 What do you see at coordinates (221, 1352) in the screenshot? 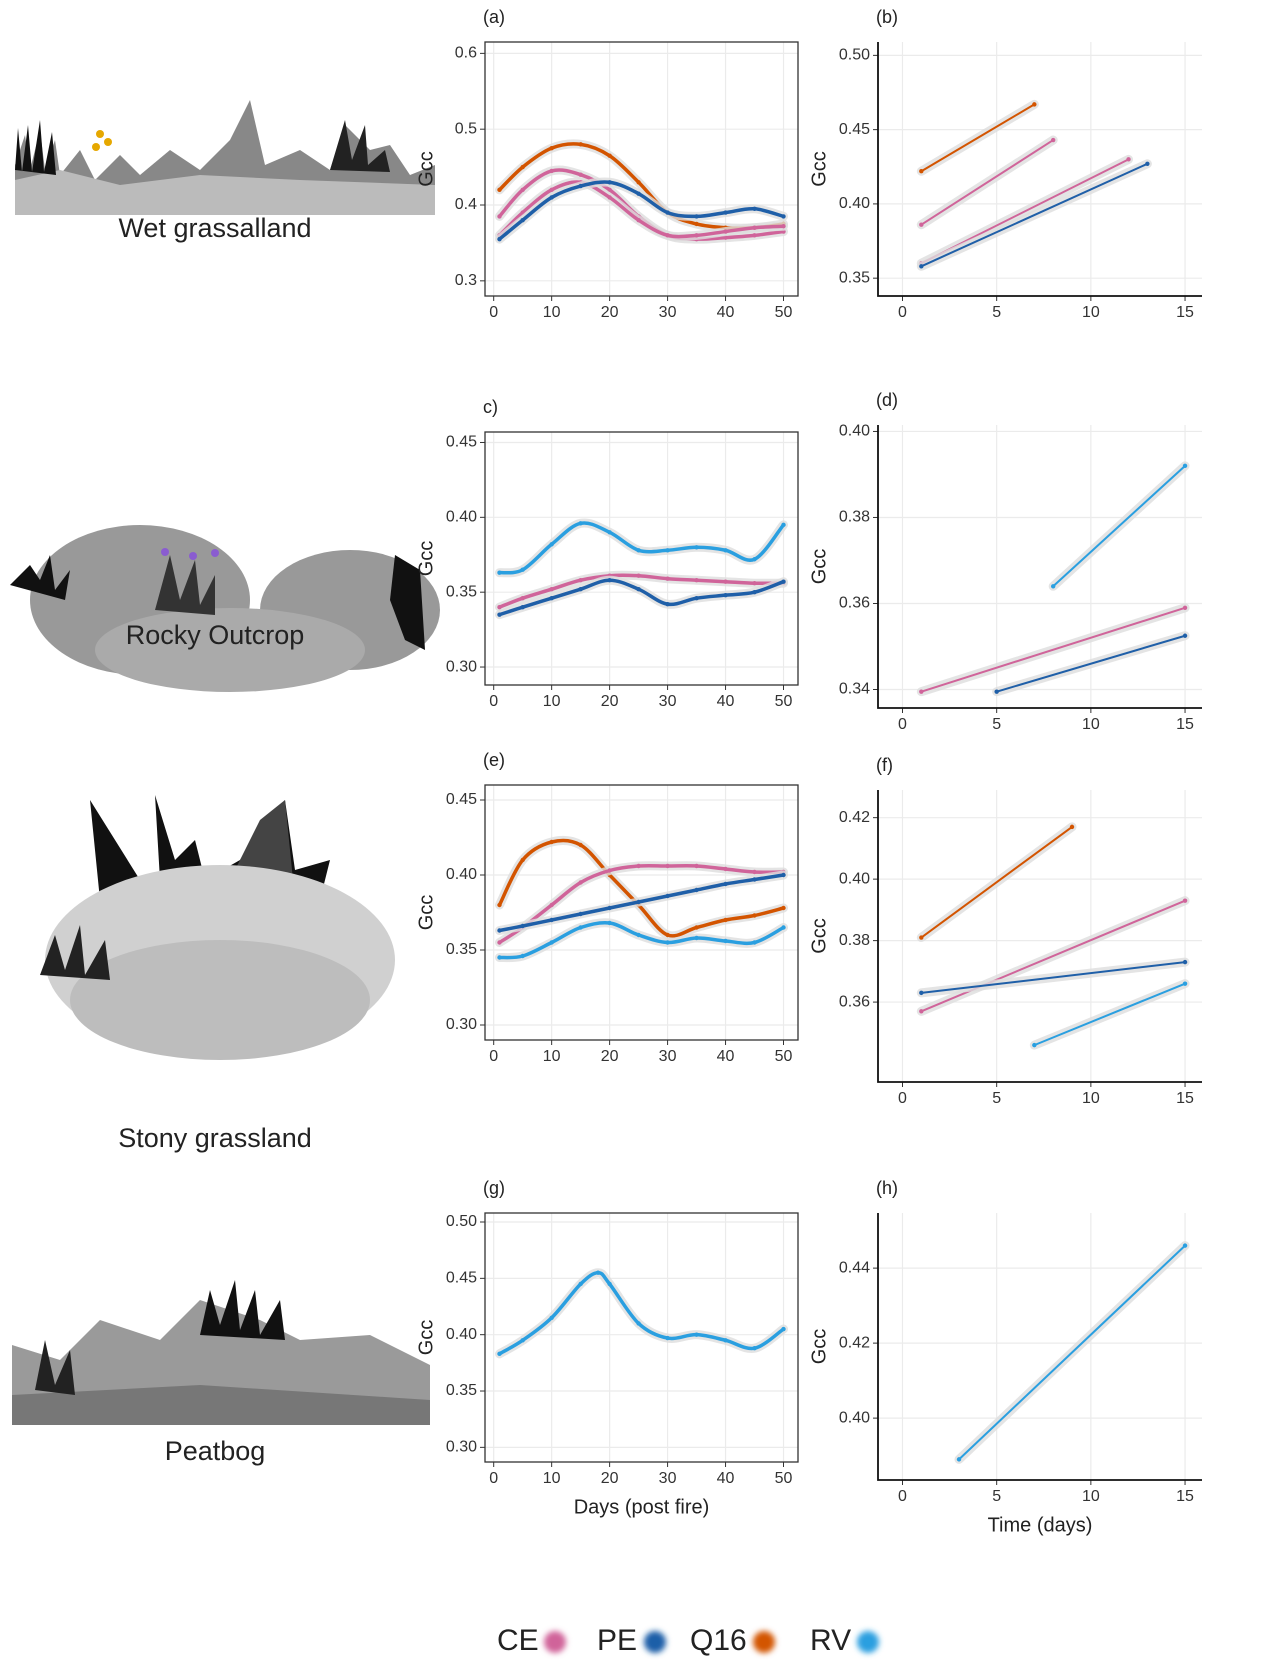
I see `peatbog-illustration` at bounding box center [221, 1352].